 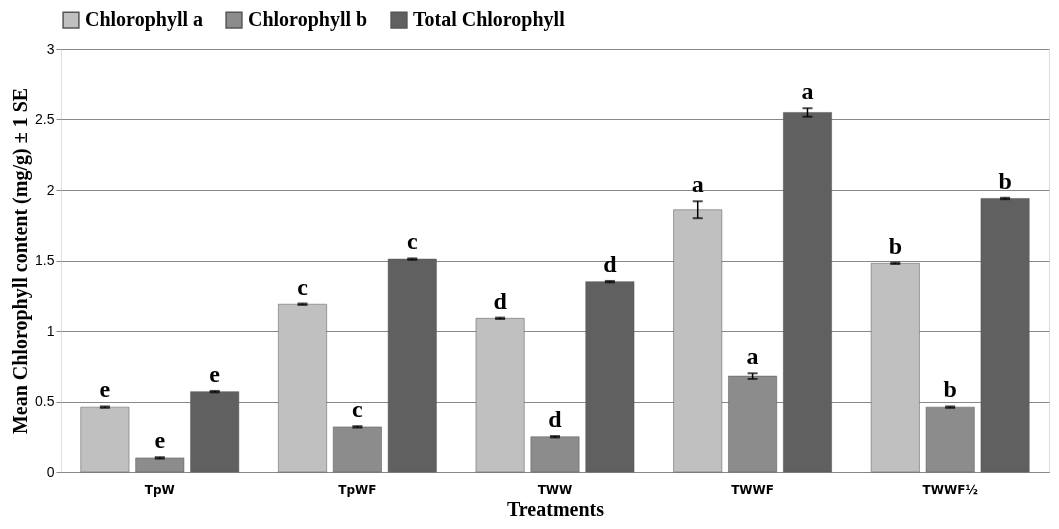 I want to click on legend-label: Total Chlorophyll, so click(x=489, y=20).